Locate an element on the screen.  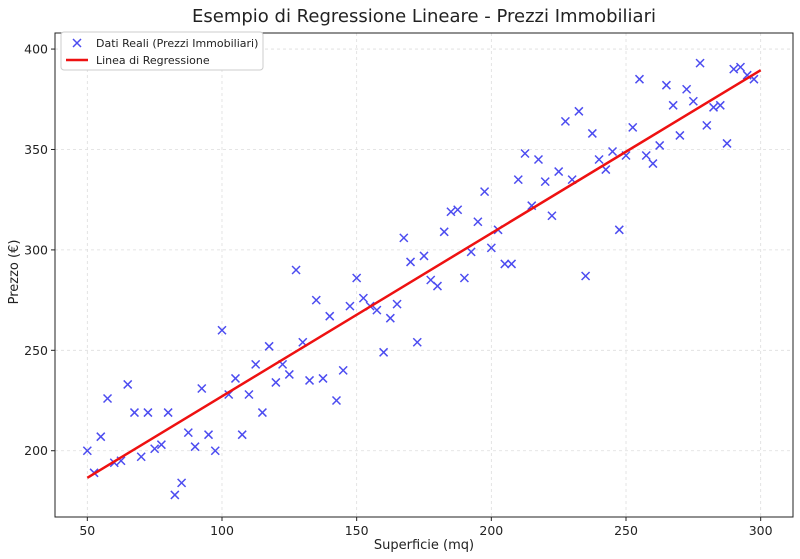
legend-label-line: Linea di Regressione is located at coordinates (153, 60).